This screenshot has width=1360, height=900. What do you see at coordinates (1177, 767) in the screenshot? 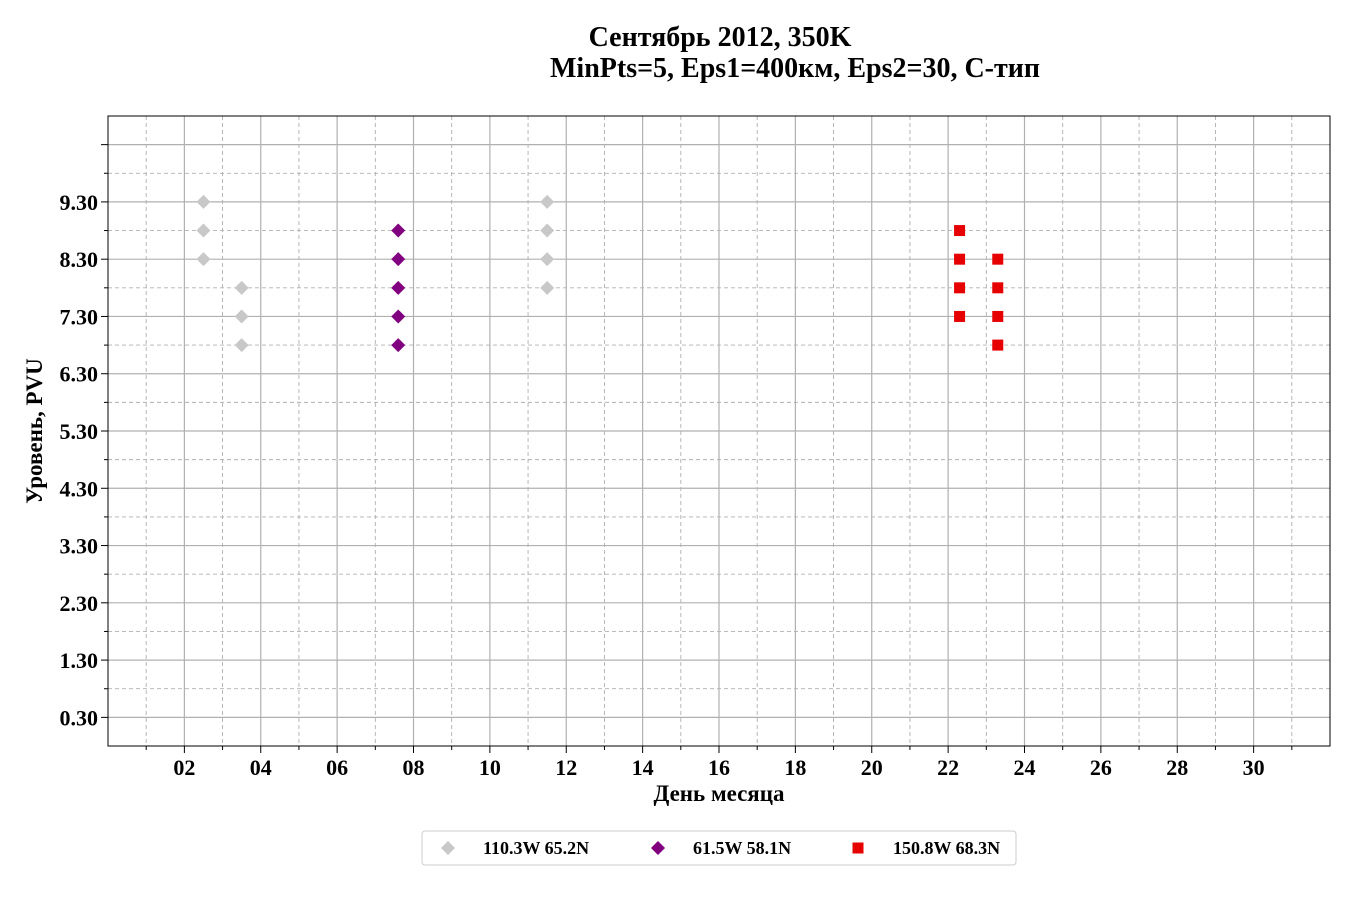
I see `x-tick-label: 28` at bounding box center [1177, 767].